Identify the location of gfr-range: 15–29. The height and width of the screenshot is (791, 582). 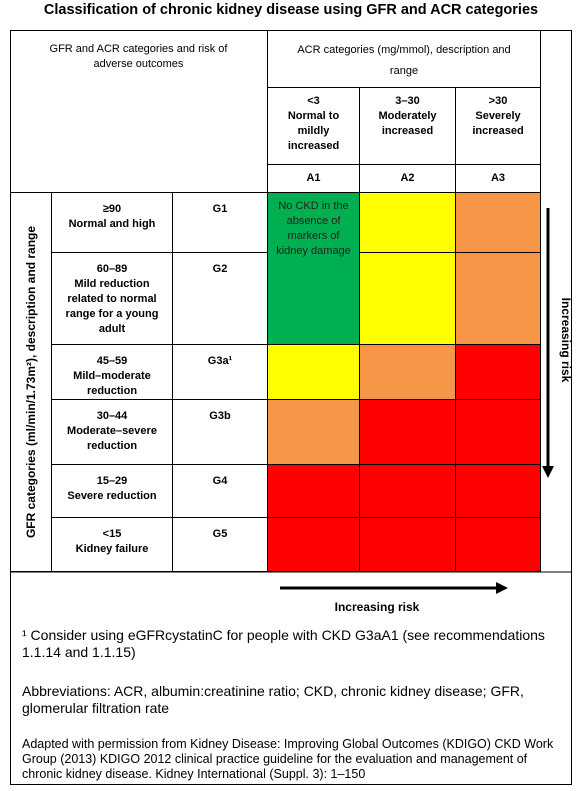
(112, 481).